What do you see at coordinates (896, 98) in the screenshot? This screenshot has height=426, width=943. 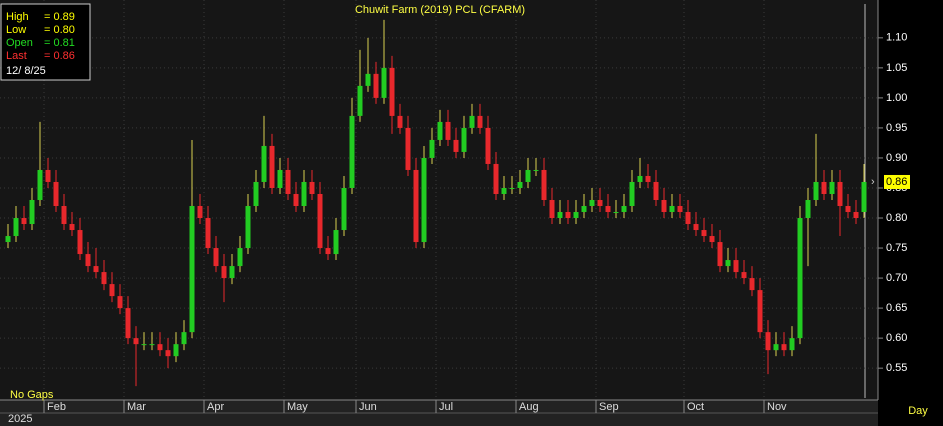 I see `y-tick-label: 1.00` at bounding box center [896, 98].